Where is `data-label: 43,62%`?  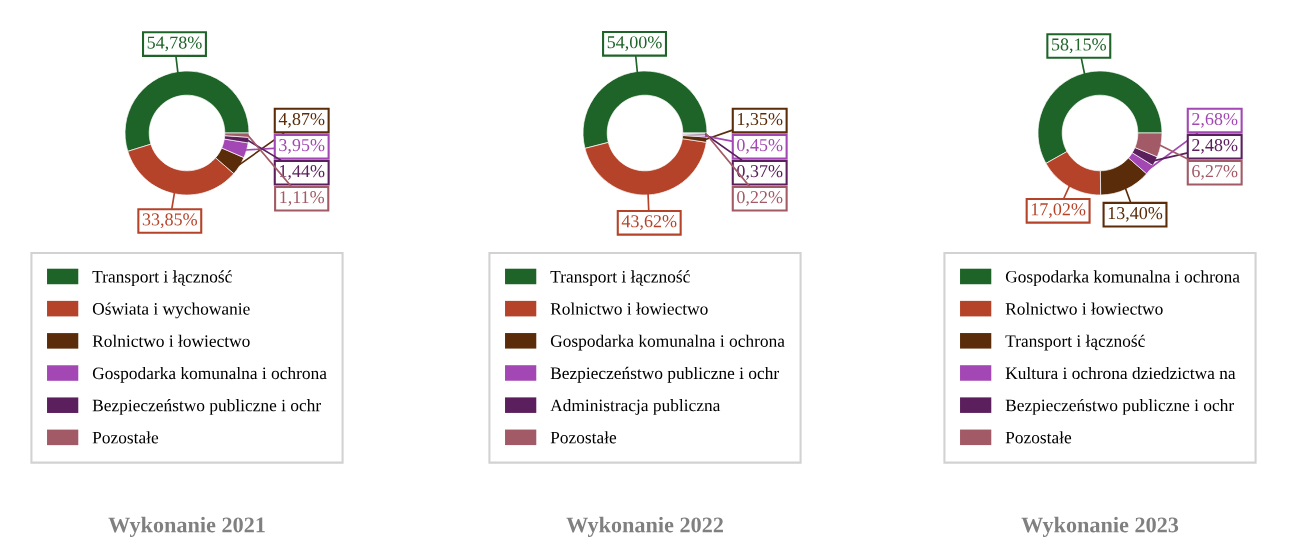 data-label: 43,62% is located at coordinates (649, 222).